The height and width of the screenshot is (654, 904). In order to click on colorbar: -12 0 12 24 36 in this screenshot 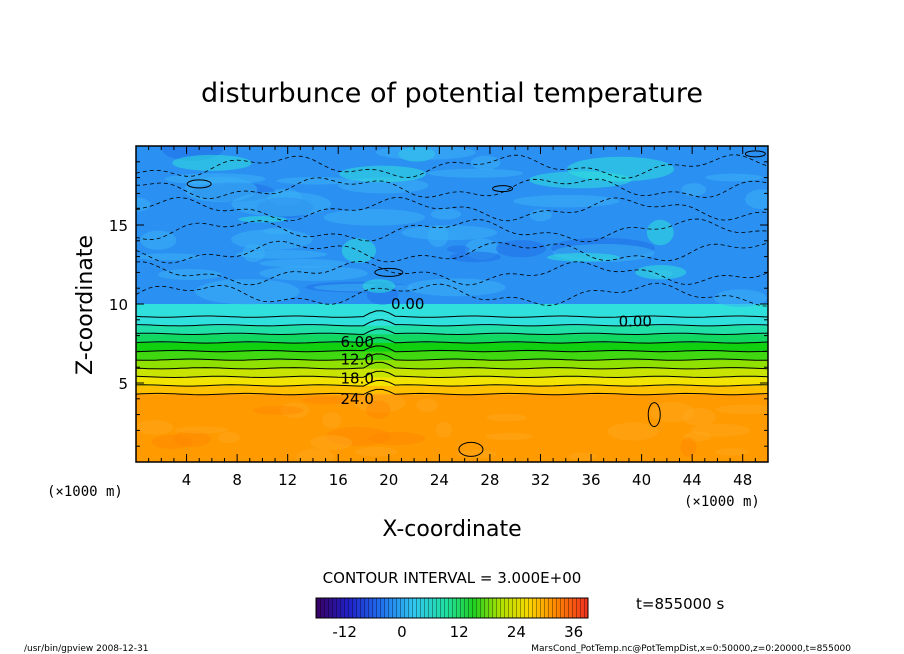, I will do `click(452, 619)`.